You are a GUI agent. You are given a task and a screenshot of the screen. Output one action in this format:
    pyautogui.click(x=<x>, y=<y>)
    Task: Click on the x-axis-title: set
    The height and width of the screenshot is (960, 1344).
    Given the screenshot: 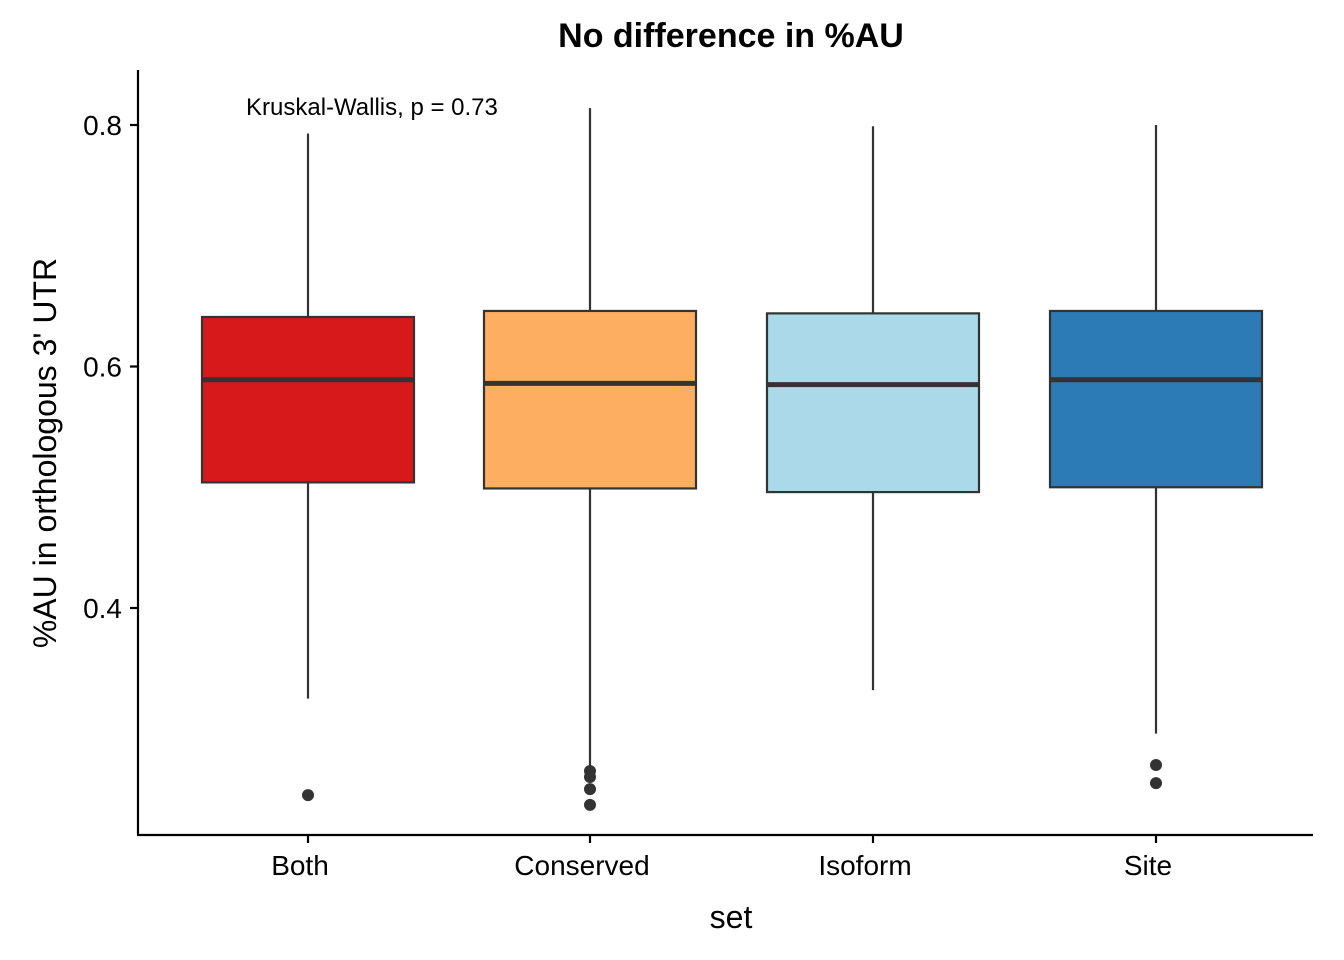 What is the action you would take?
    pyautogui.click(x=731, y=917)
    